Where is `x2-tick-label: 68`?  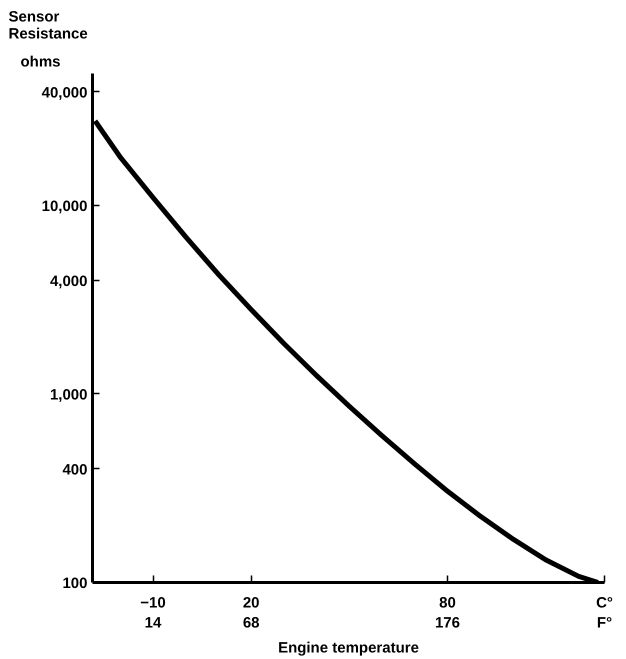 x2-tick-label: 68 is located at coordinates (251, 623).